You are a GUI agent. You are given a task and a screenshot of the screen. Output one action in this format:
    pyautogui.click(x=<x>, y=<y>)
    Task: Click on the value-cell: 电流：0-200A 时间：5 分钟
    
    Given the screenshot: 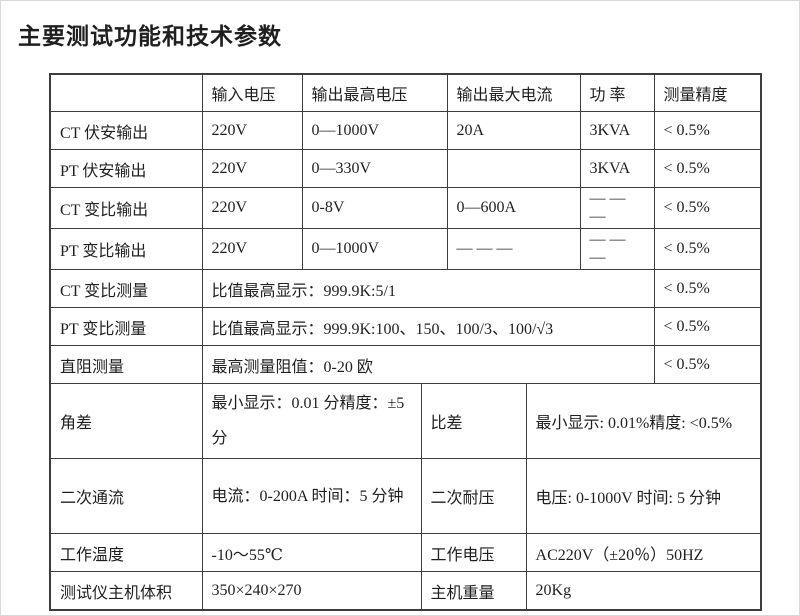 What is the action you would take?
    pyautogui.click(x=311, y=496)
    